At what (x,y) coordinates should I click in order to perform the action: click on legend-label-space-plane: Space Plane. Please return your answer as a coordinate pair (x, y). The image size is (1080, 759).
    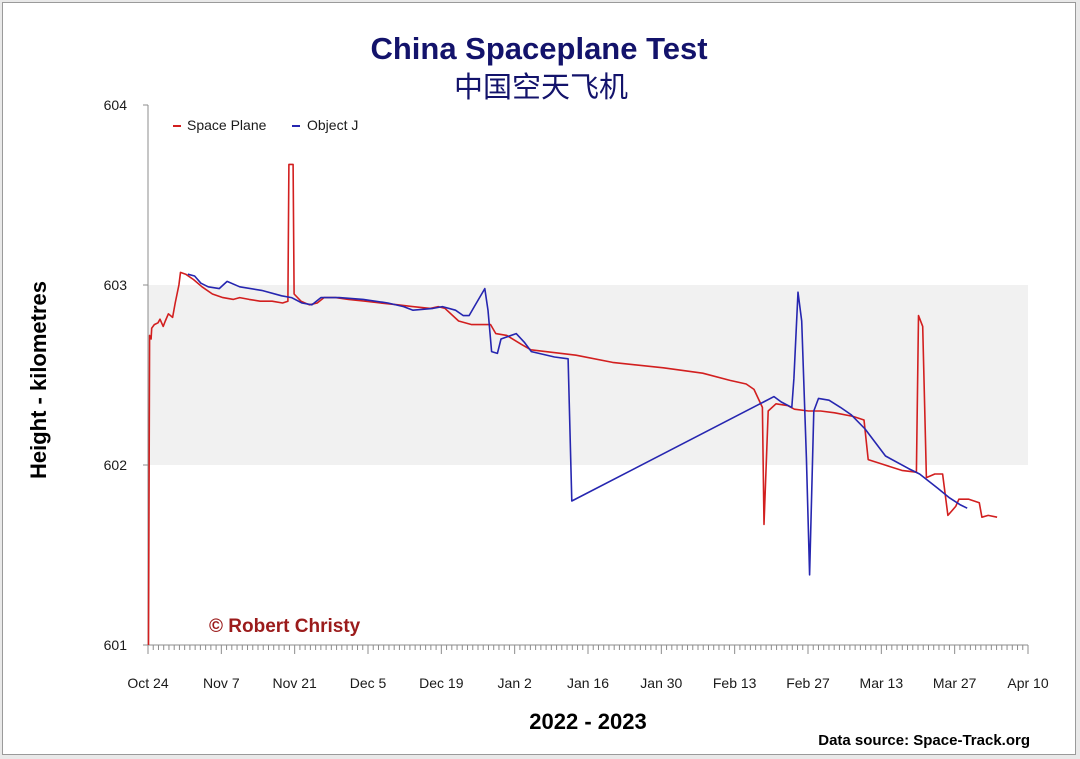
    Looking at the image, I should click on (227, 125).